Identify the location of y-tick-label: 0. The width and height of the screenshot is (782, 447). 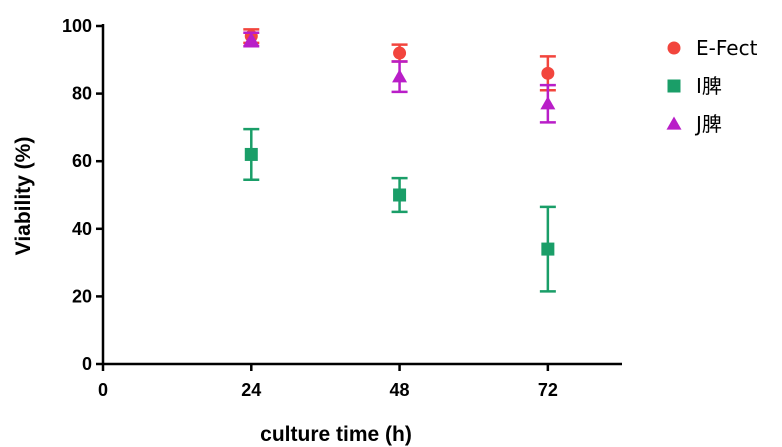
(87, 364).